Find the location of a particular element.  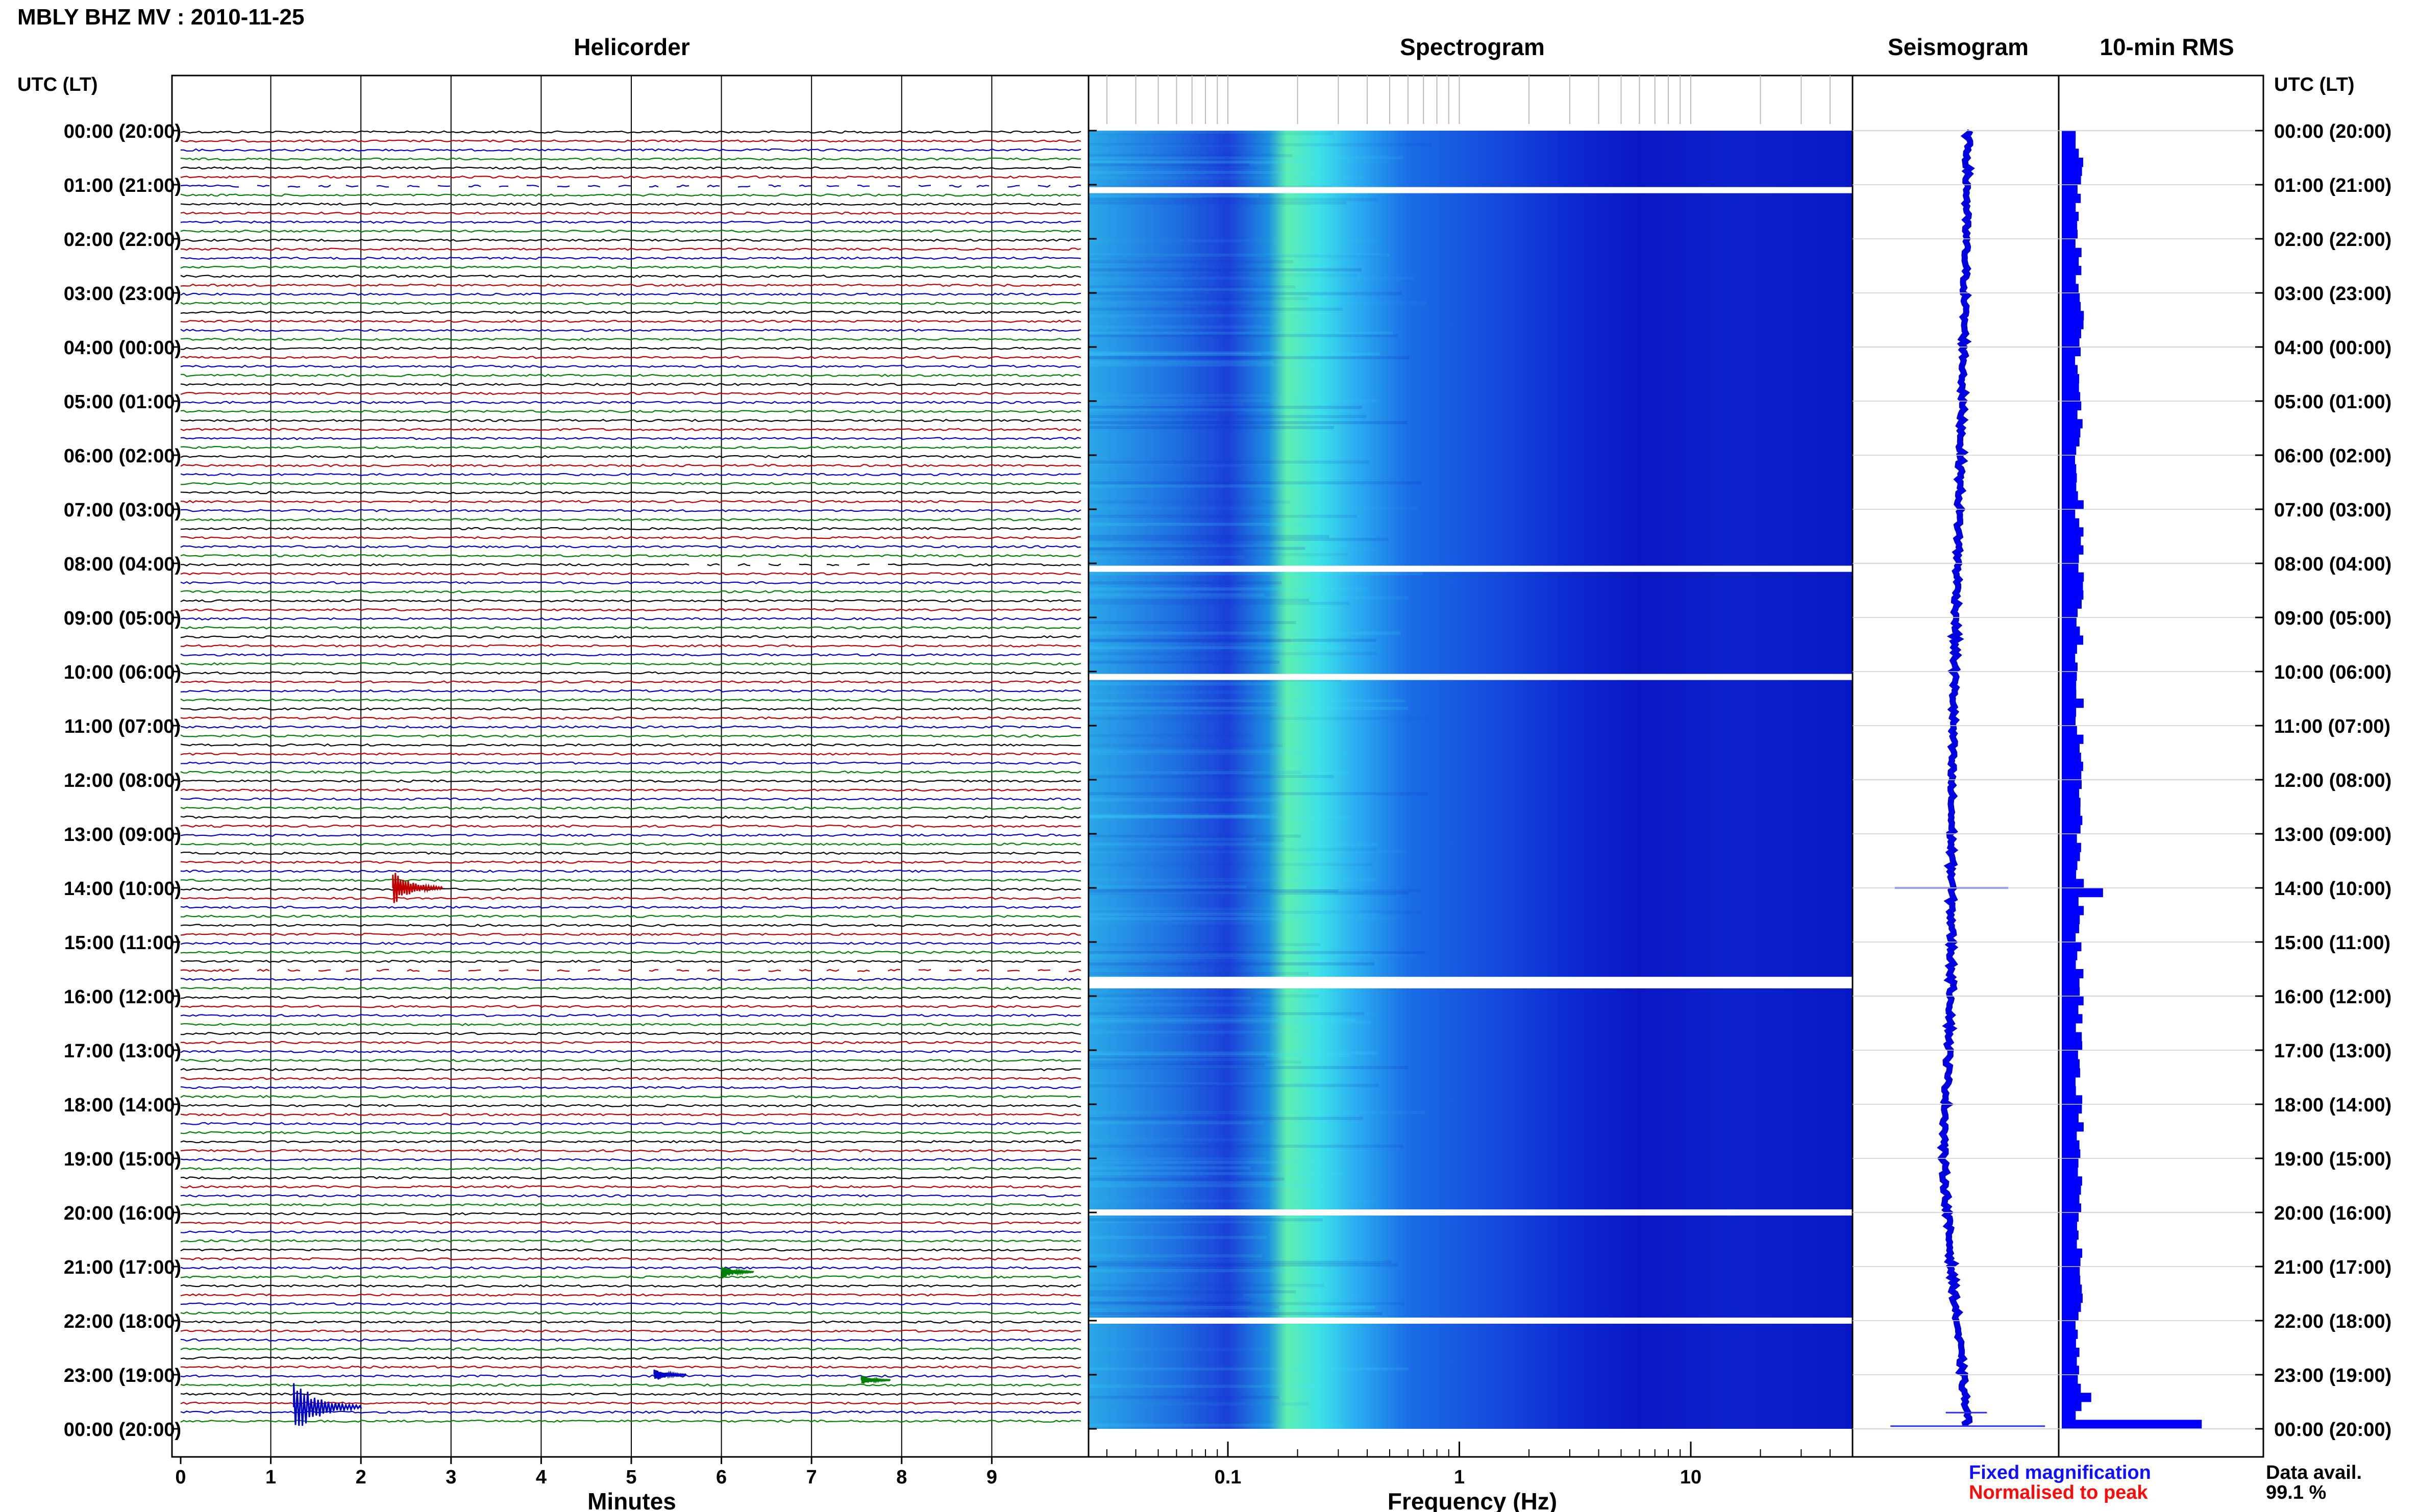

time-label-left: 16:00 (12:00) is located at coordinates (122, 997).